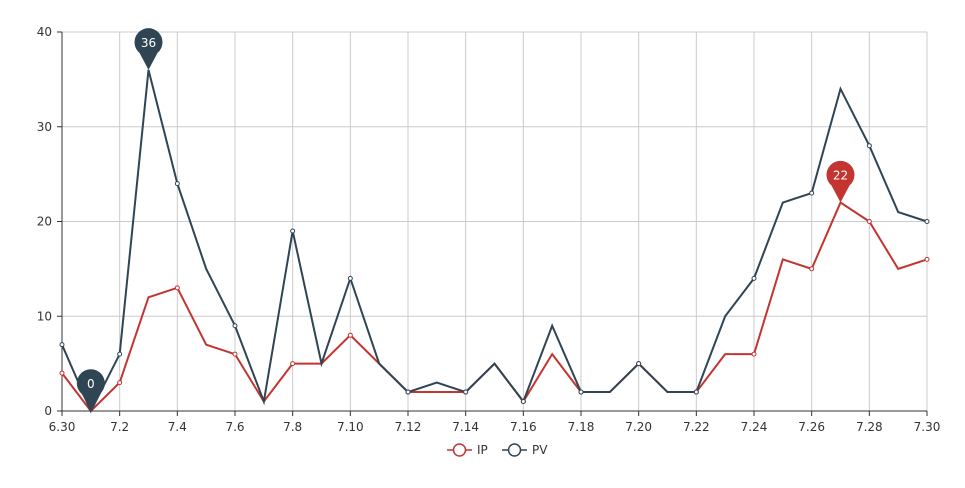  Describe the element at coordinates (638, 427) in the screenshot. I see `x-tick-label: 7.20` at that location.